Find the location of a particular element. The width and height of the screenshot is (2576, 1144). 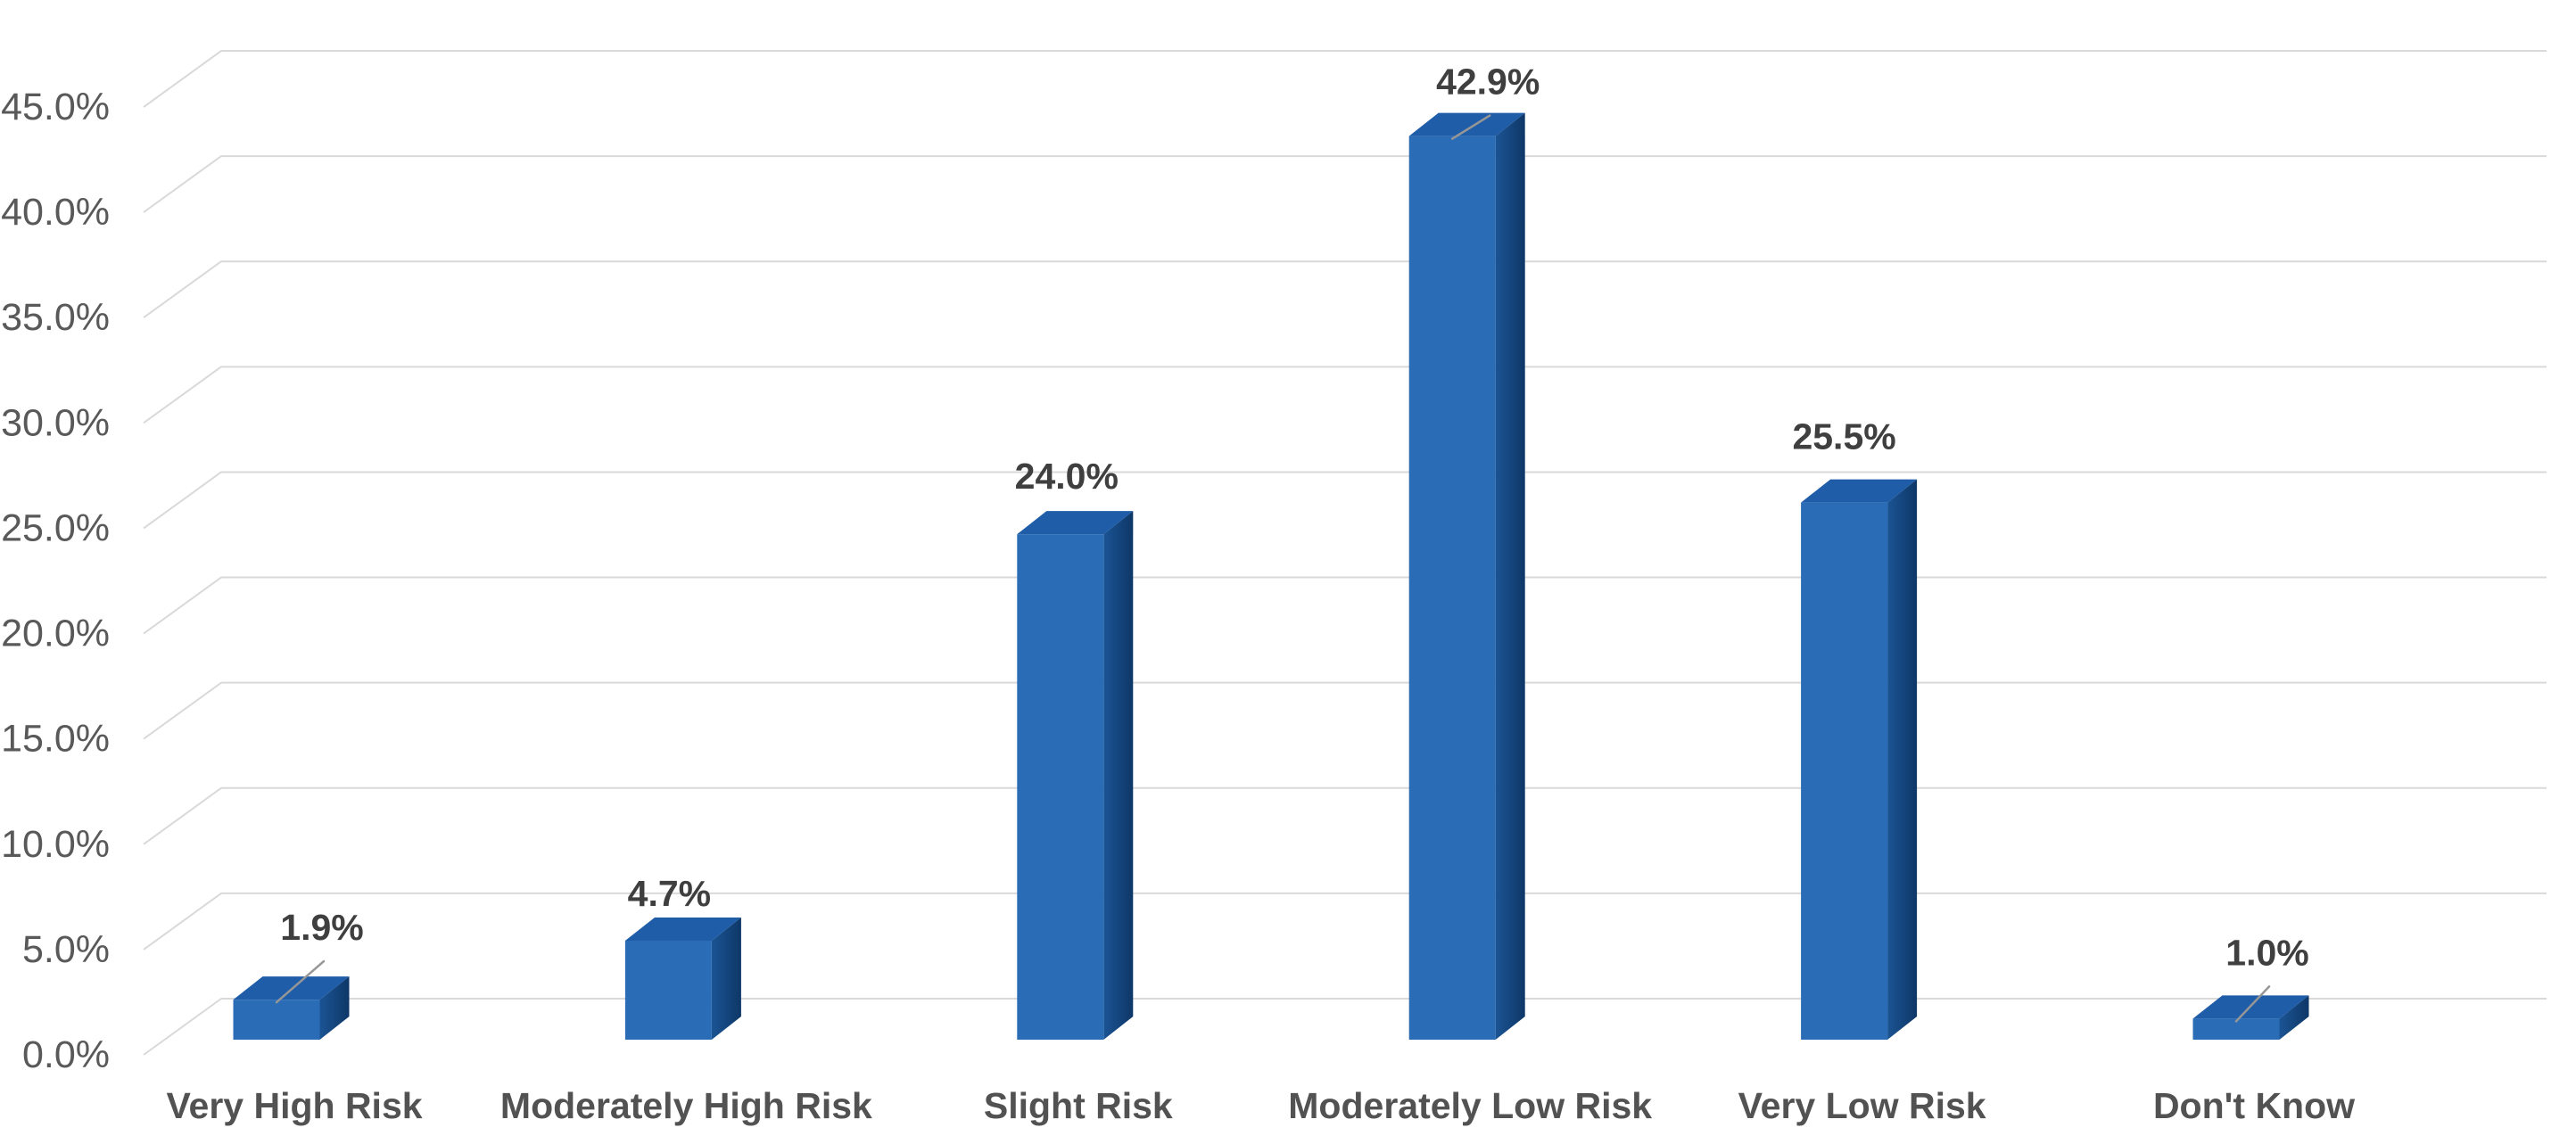

gridline-15.0% is located at coordinates (1345, 710).